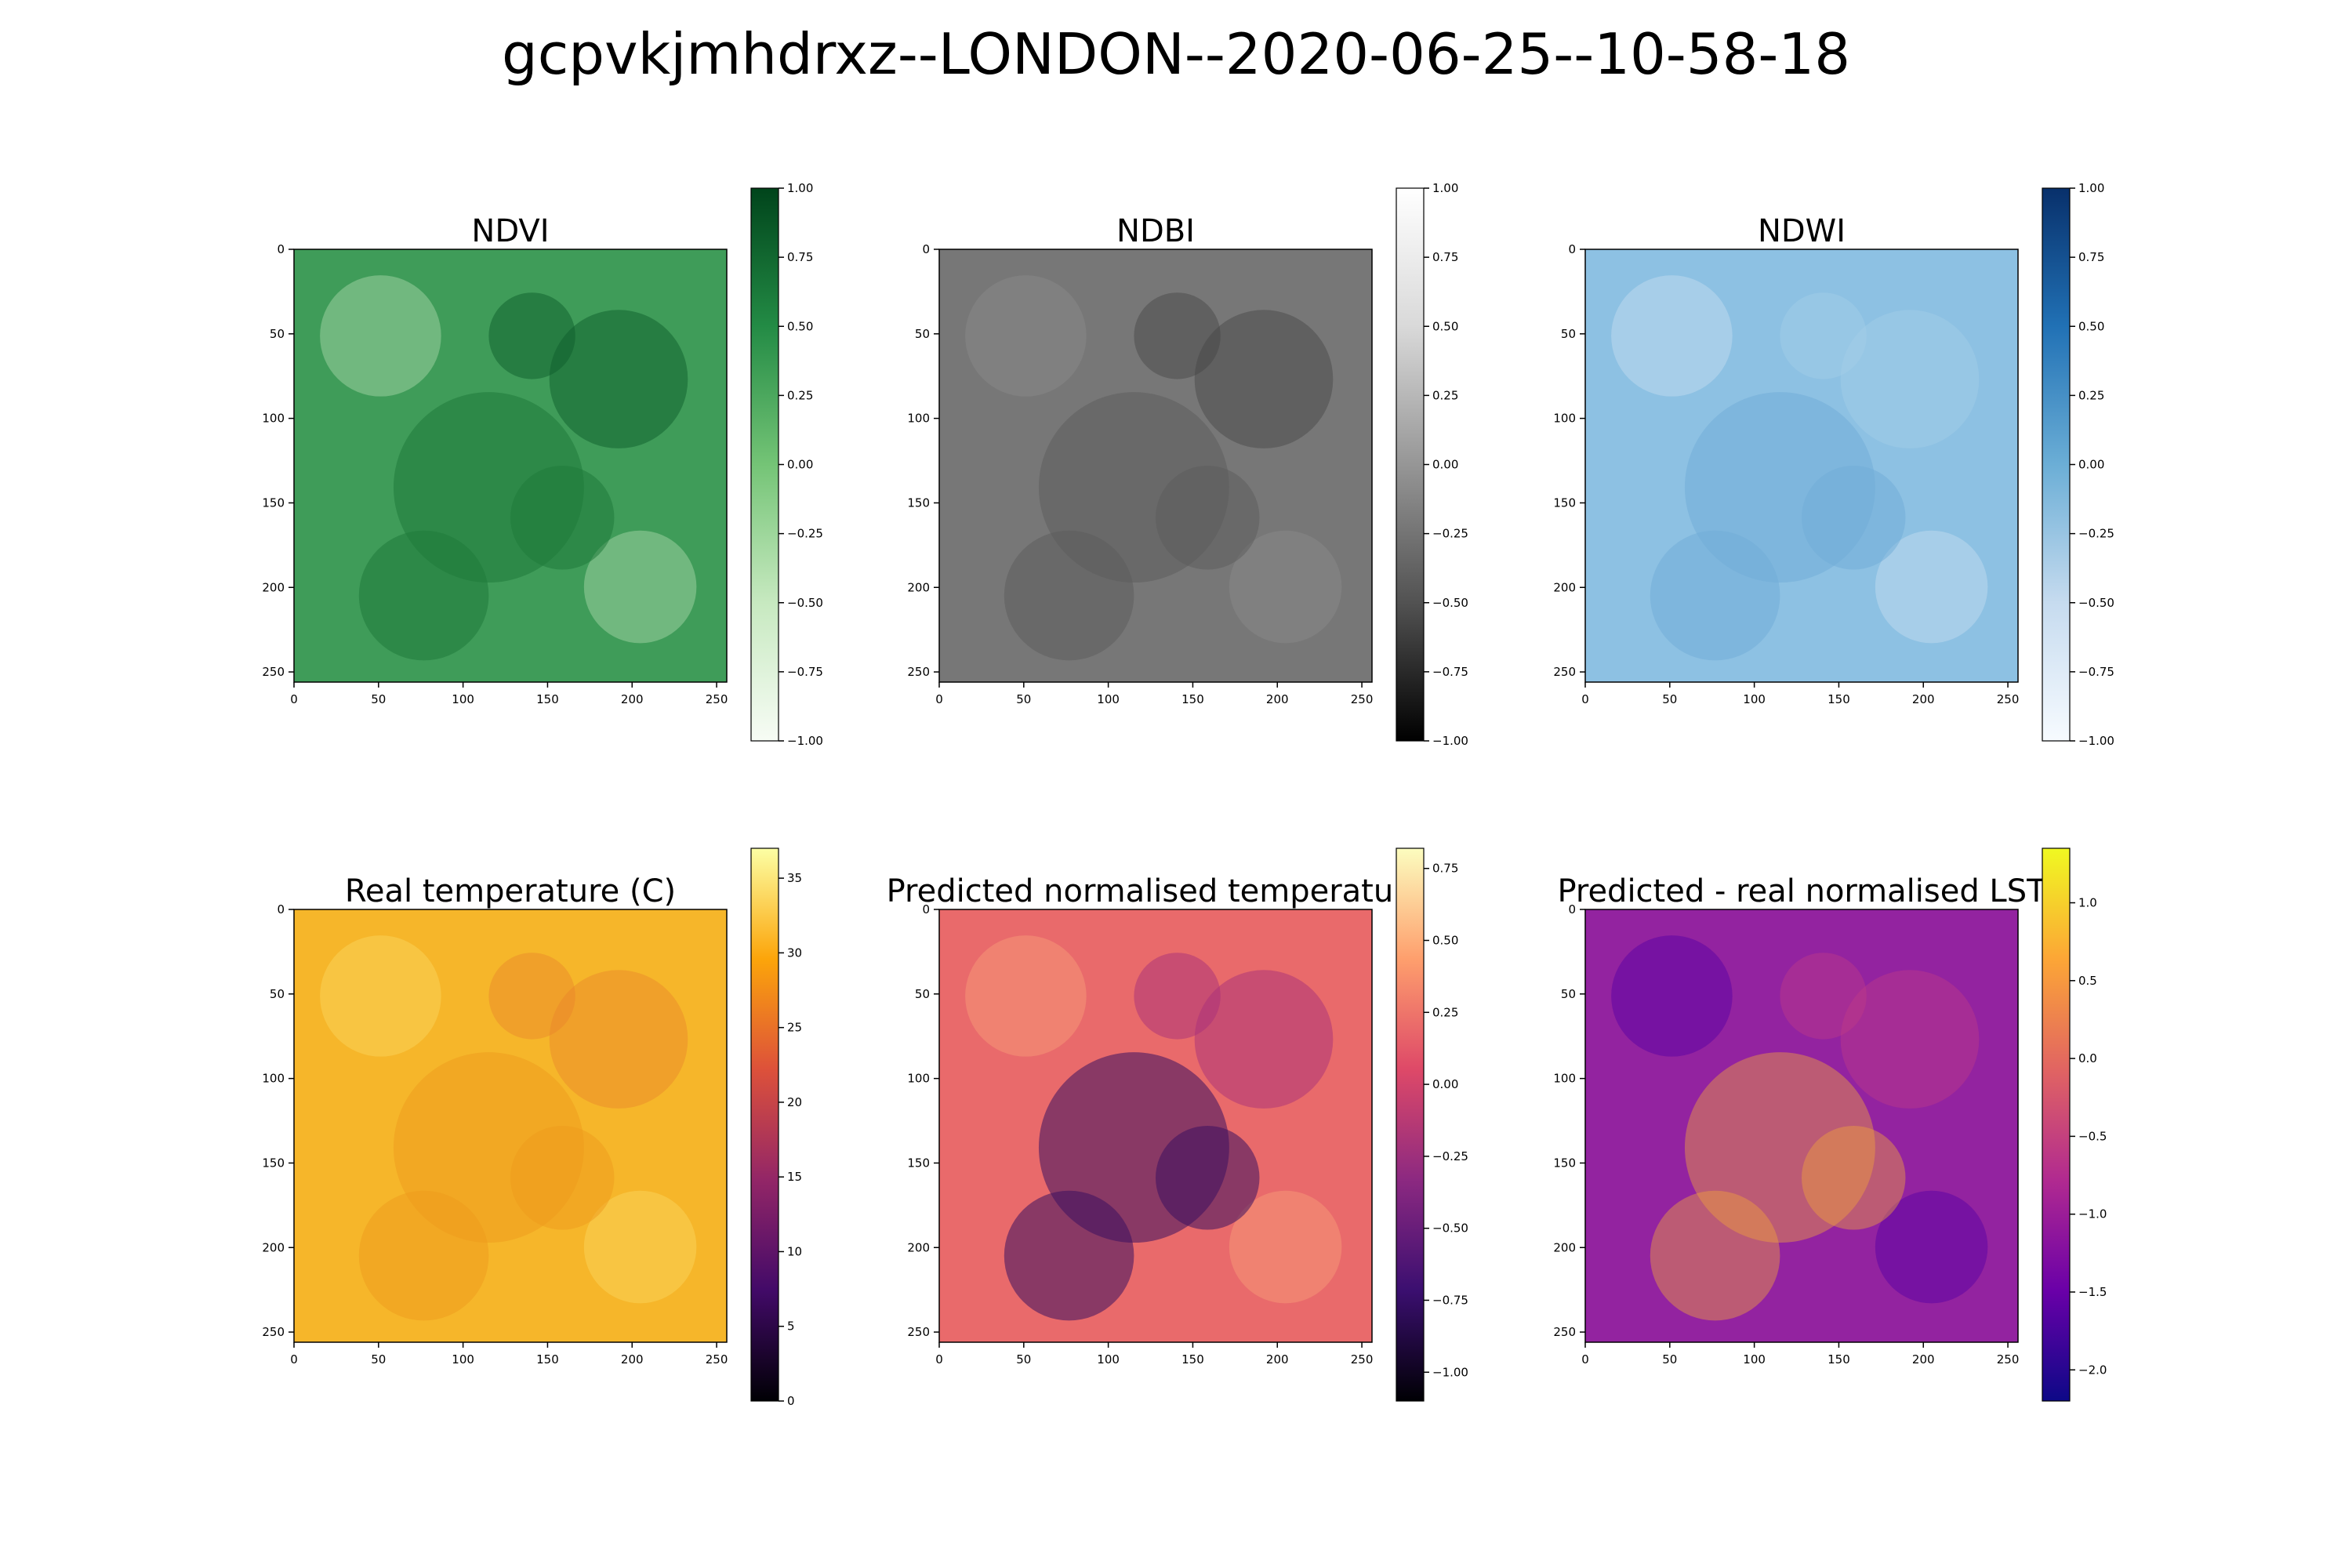 The height and width of the screenshot is (1568, 2352). What do you see at coordinates (2092, 1214) in the screenshot?
I see `colorbar-tick-label: −1.0` at bounding box center [2092, 1214].